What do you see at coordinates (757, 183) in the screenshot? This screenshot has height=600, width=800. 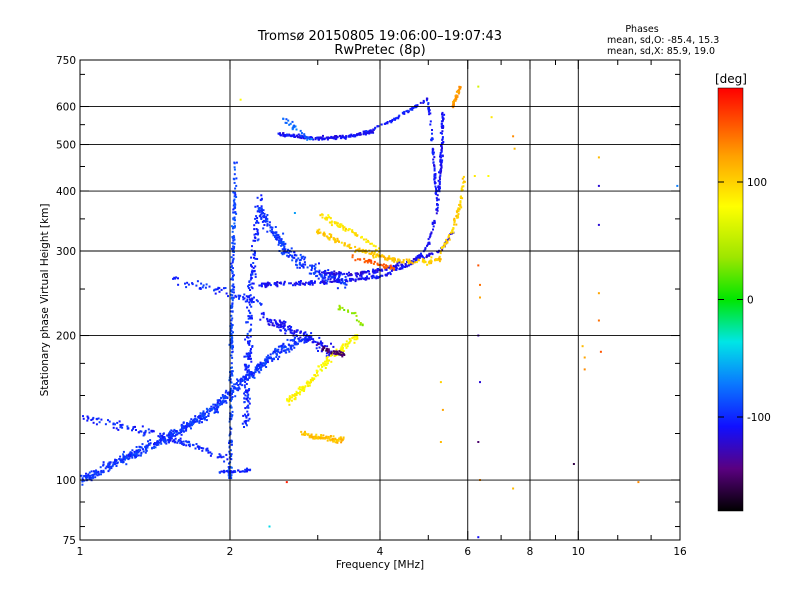 I see `colorbar-tick-label: 100` at bounding box center [757, 183].